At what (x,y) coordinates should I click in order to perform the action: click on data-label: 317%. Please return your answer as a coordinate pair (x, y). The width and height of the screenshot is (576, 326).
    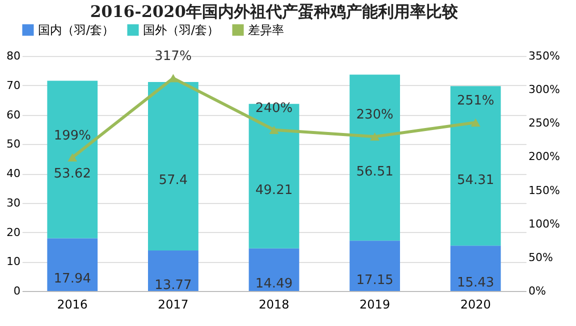
    Looking at the image, I should click on (173, 56).